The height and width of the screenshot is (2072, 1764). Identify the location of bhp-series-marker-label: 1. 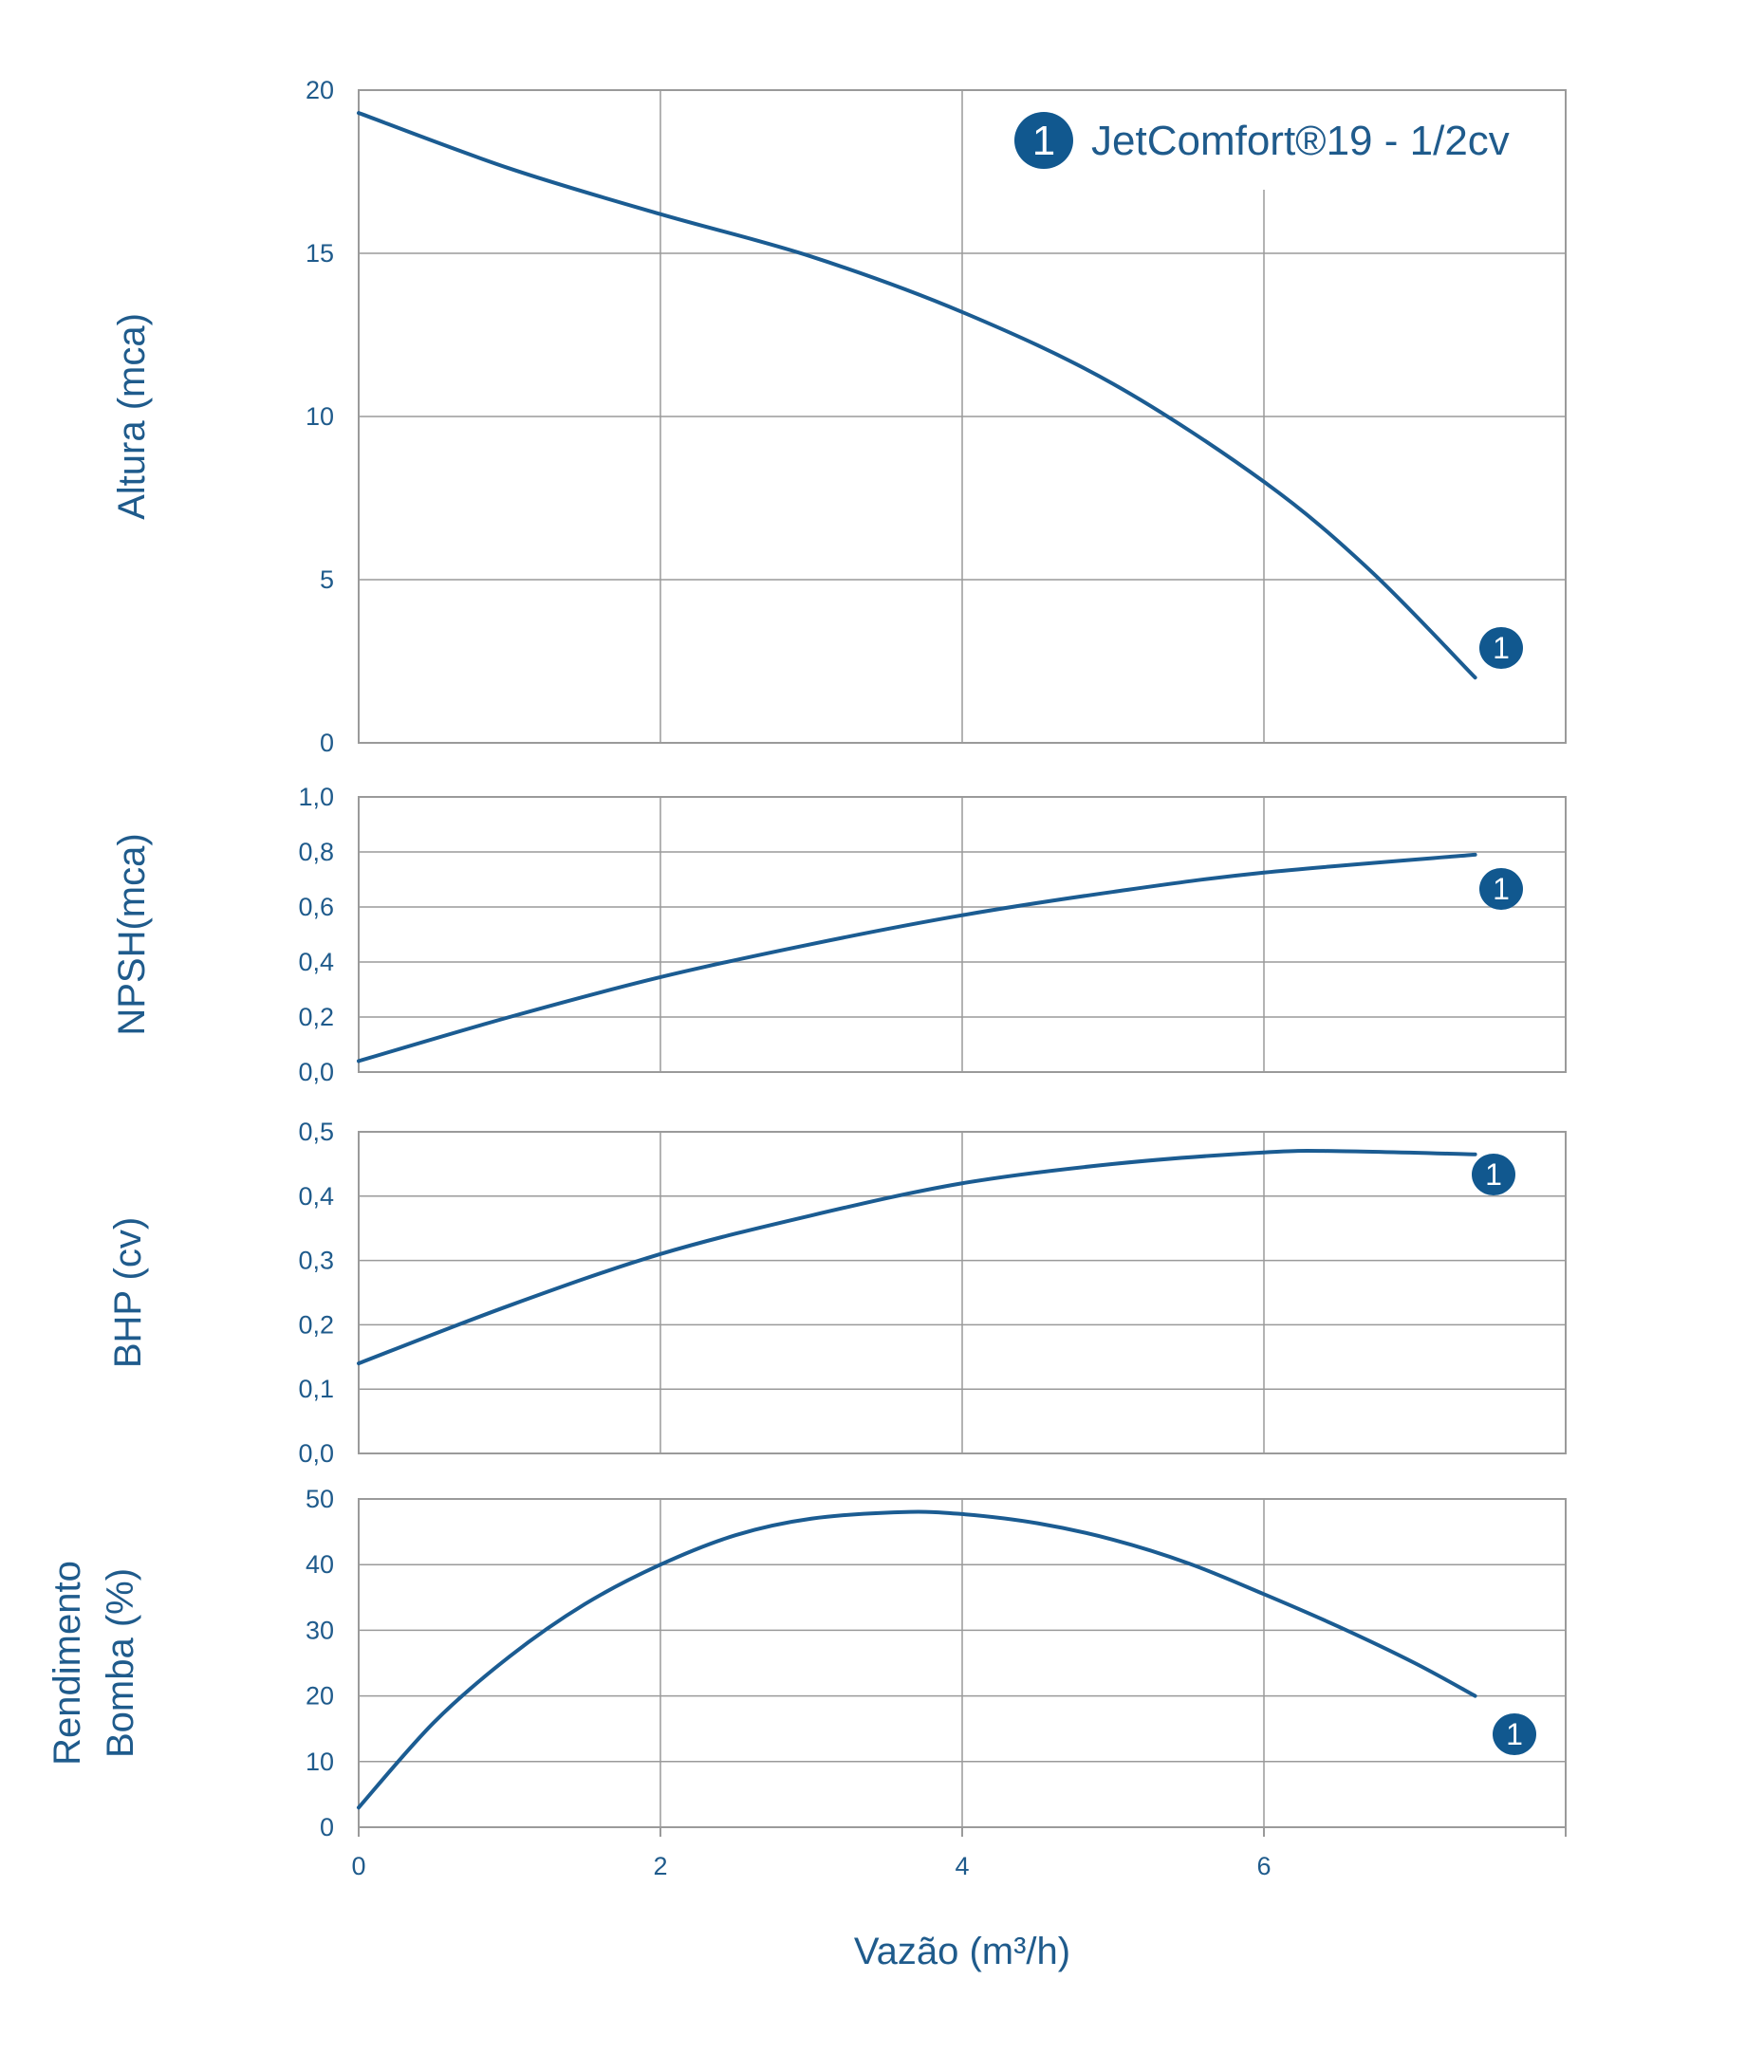
(1493, 1174).